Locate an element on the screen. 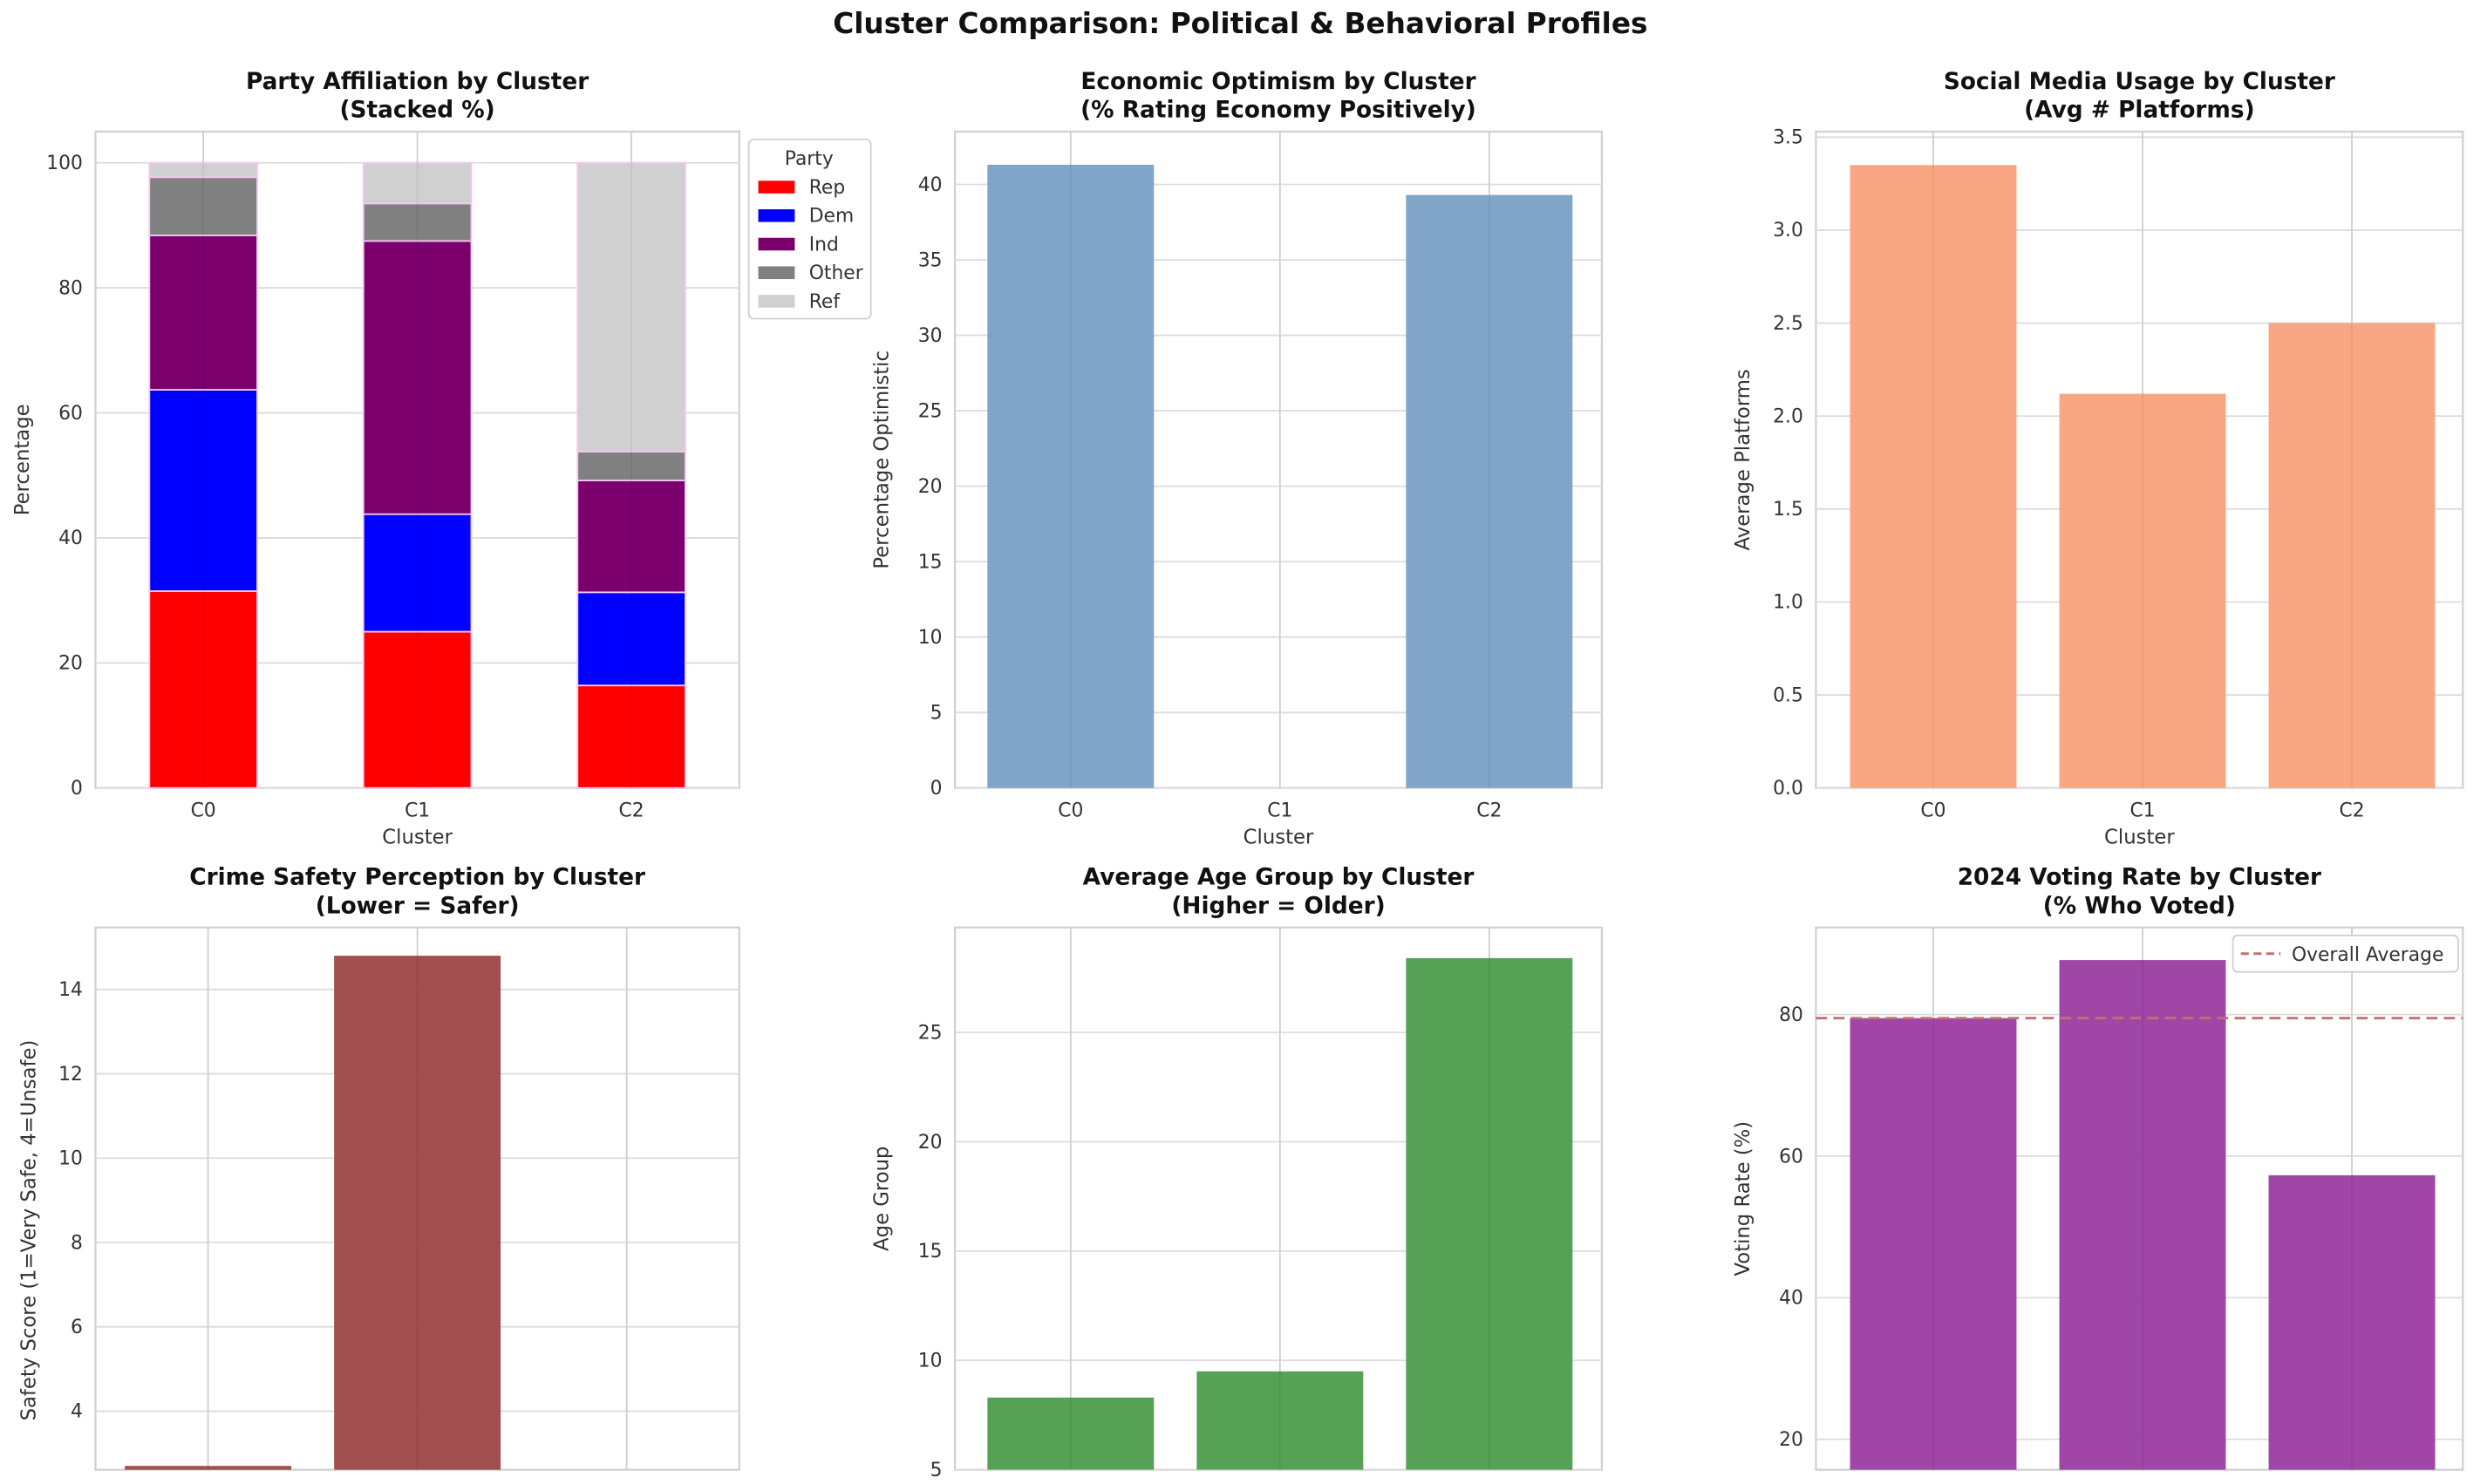 This screenshot has height=1484, width=2487. y-tick-label: 3.5 is located at coordinates (1788, 138).